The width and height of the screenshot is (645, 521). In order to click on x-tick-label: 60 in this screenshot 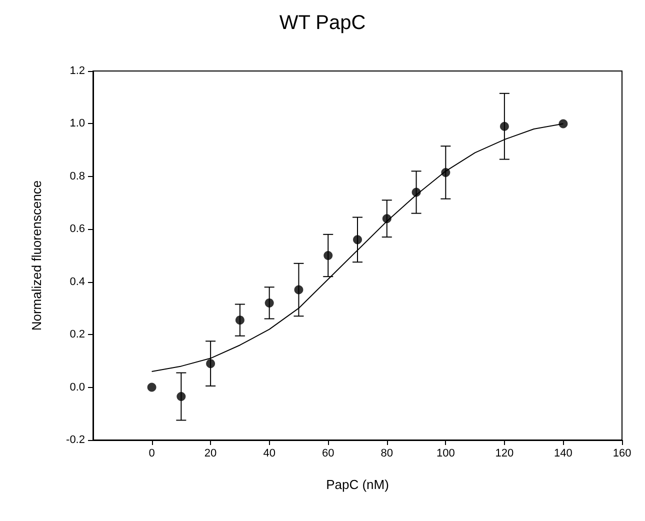, I will do `click(328, 454)`.